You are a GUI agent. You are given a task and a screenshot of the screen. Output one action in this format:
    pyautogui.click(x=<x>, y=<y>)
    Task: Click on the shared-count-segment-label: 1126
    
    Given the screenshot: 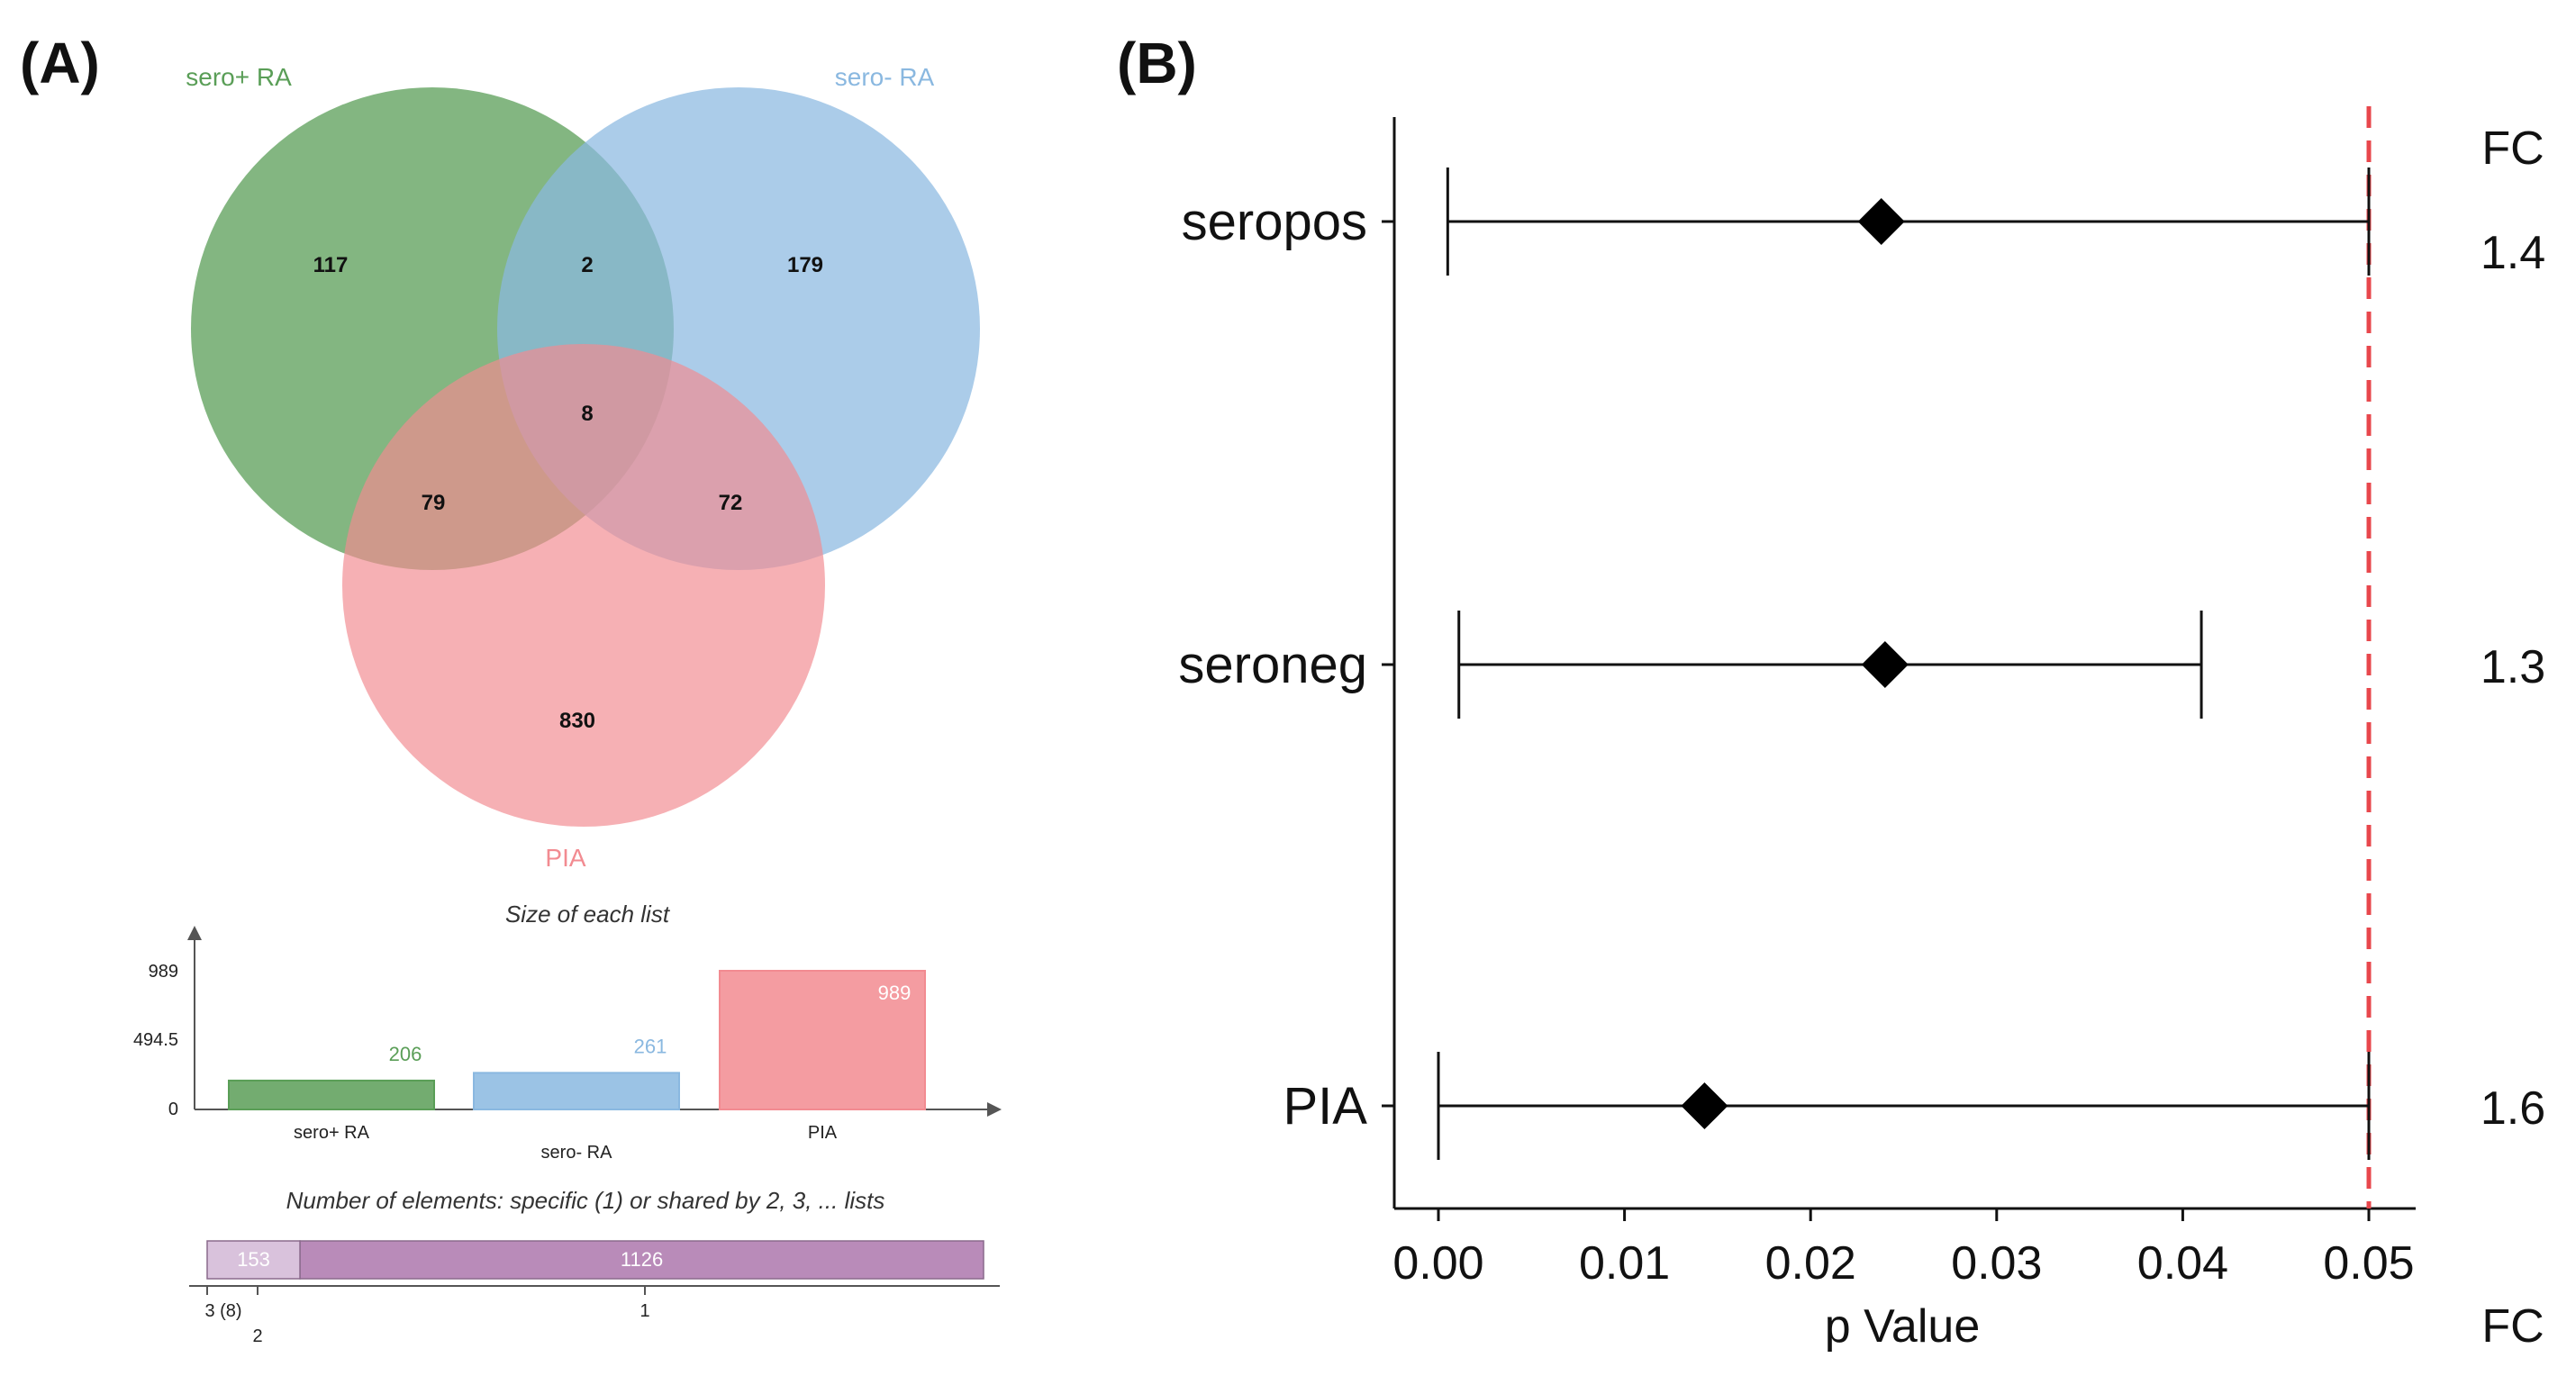 What is the action you would take?
    pyautogui.click(x=642, y=1259)
    